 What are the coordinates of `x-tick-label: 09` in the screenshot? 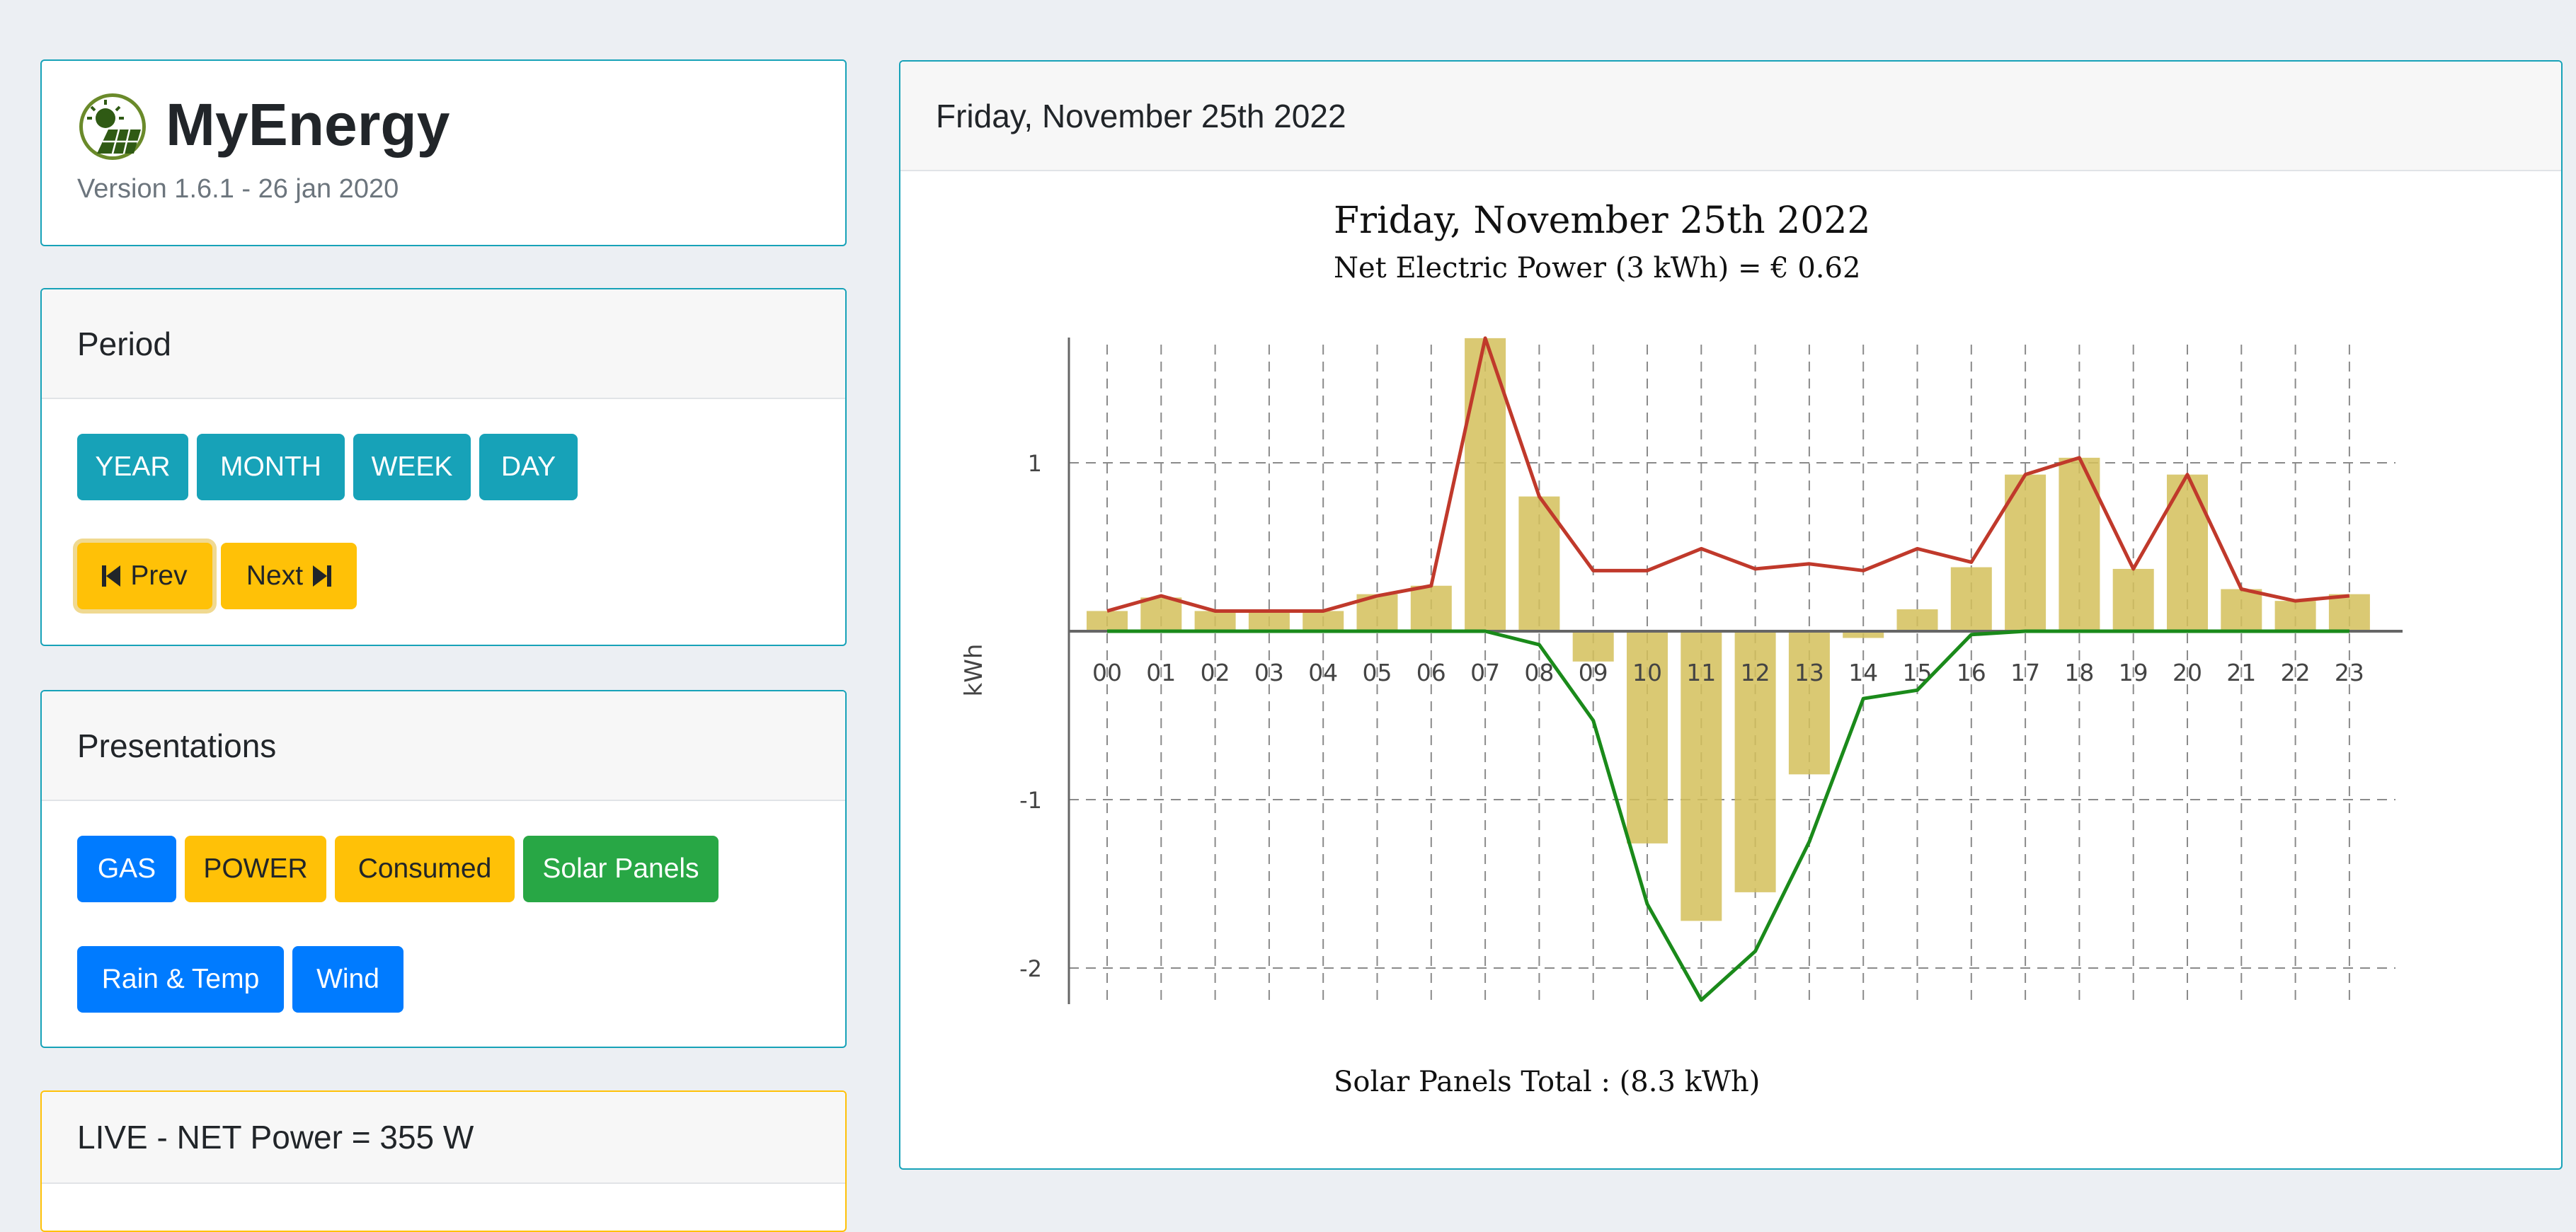 It's located at (1593, 672).